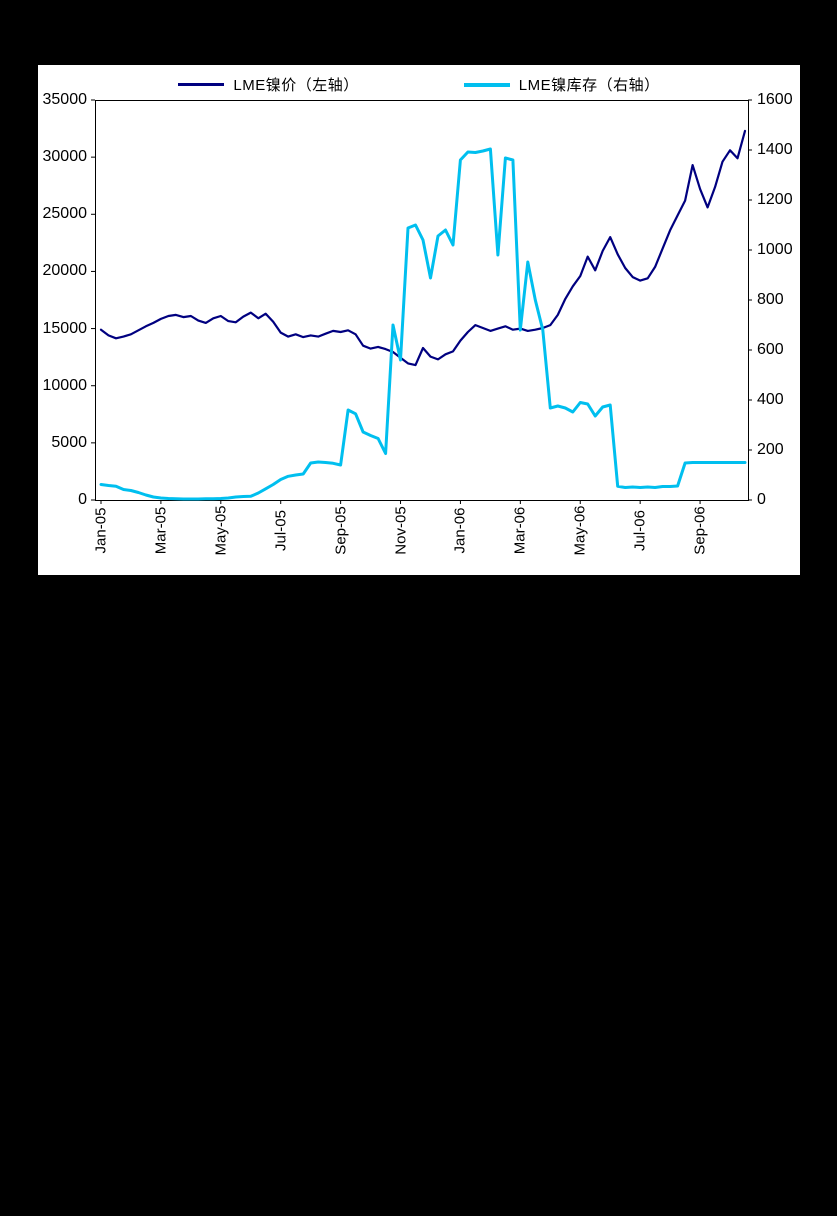 The image size is (837, 1216). Describe the element at coordinates (65, 214) in the screenshot. I see `y-axis-left-tick-label: 25000` at that location.